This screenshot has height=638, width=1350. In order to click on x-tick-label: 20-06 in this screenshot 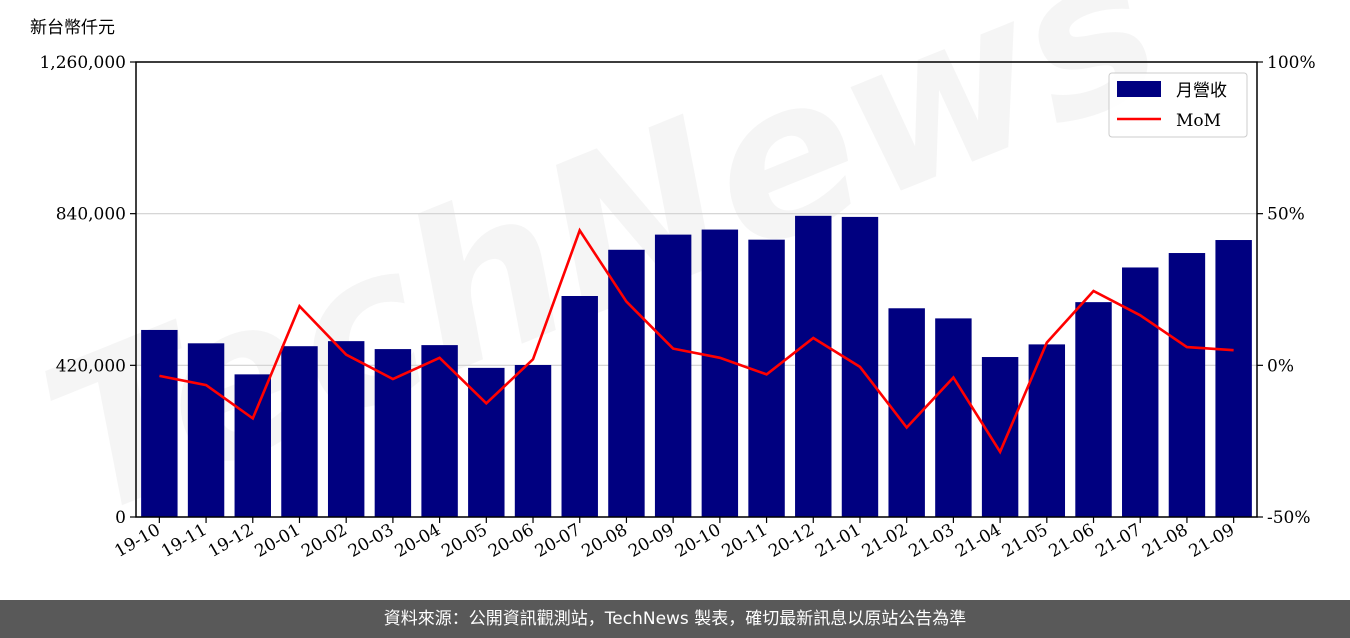, I will do `click(511, 541)`.